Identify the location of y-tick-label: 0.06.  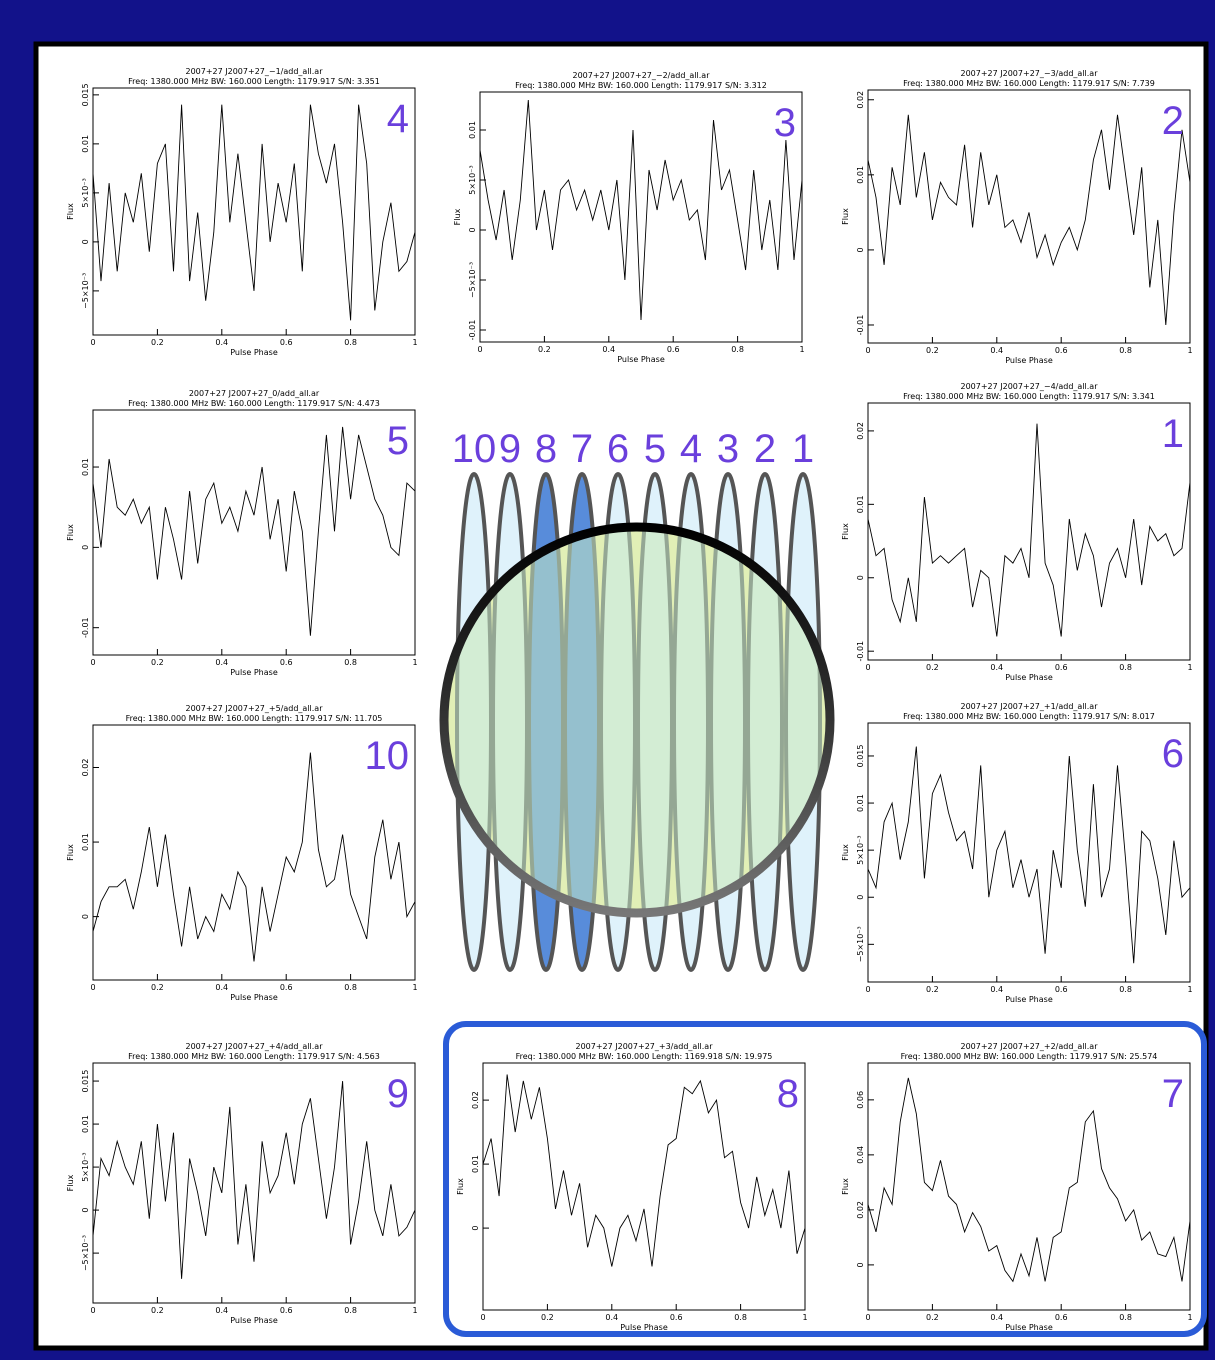
(860, 1100).